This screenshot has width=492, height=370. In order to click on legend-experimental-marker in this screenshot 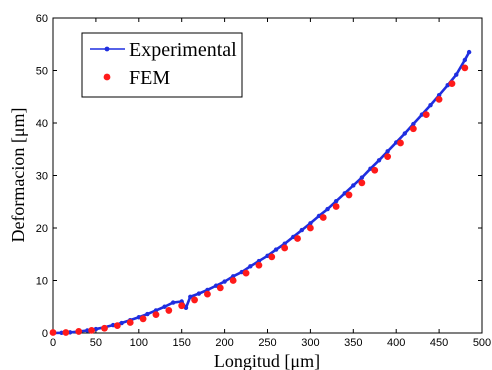, I will do `click(107, 49)`.